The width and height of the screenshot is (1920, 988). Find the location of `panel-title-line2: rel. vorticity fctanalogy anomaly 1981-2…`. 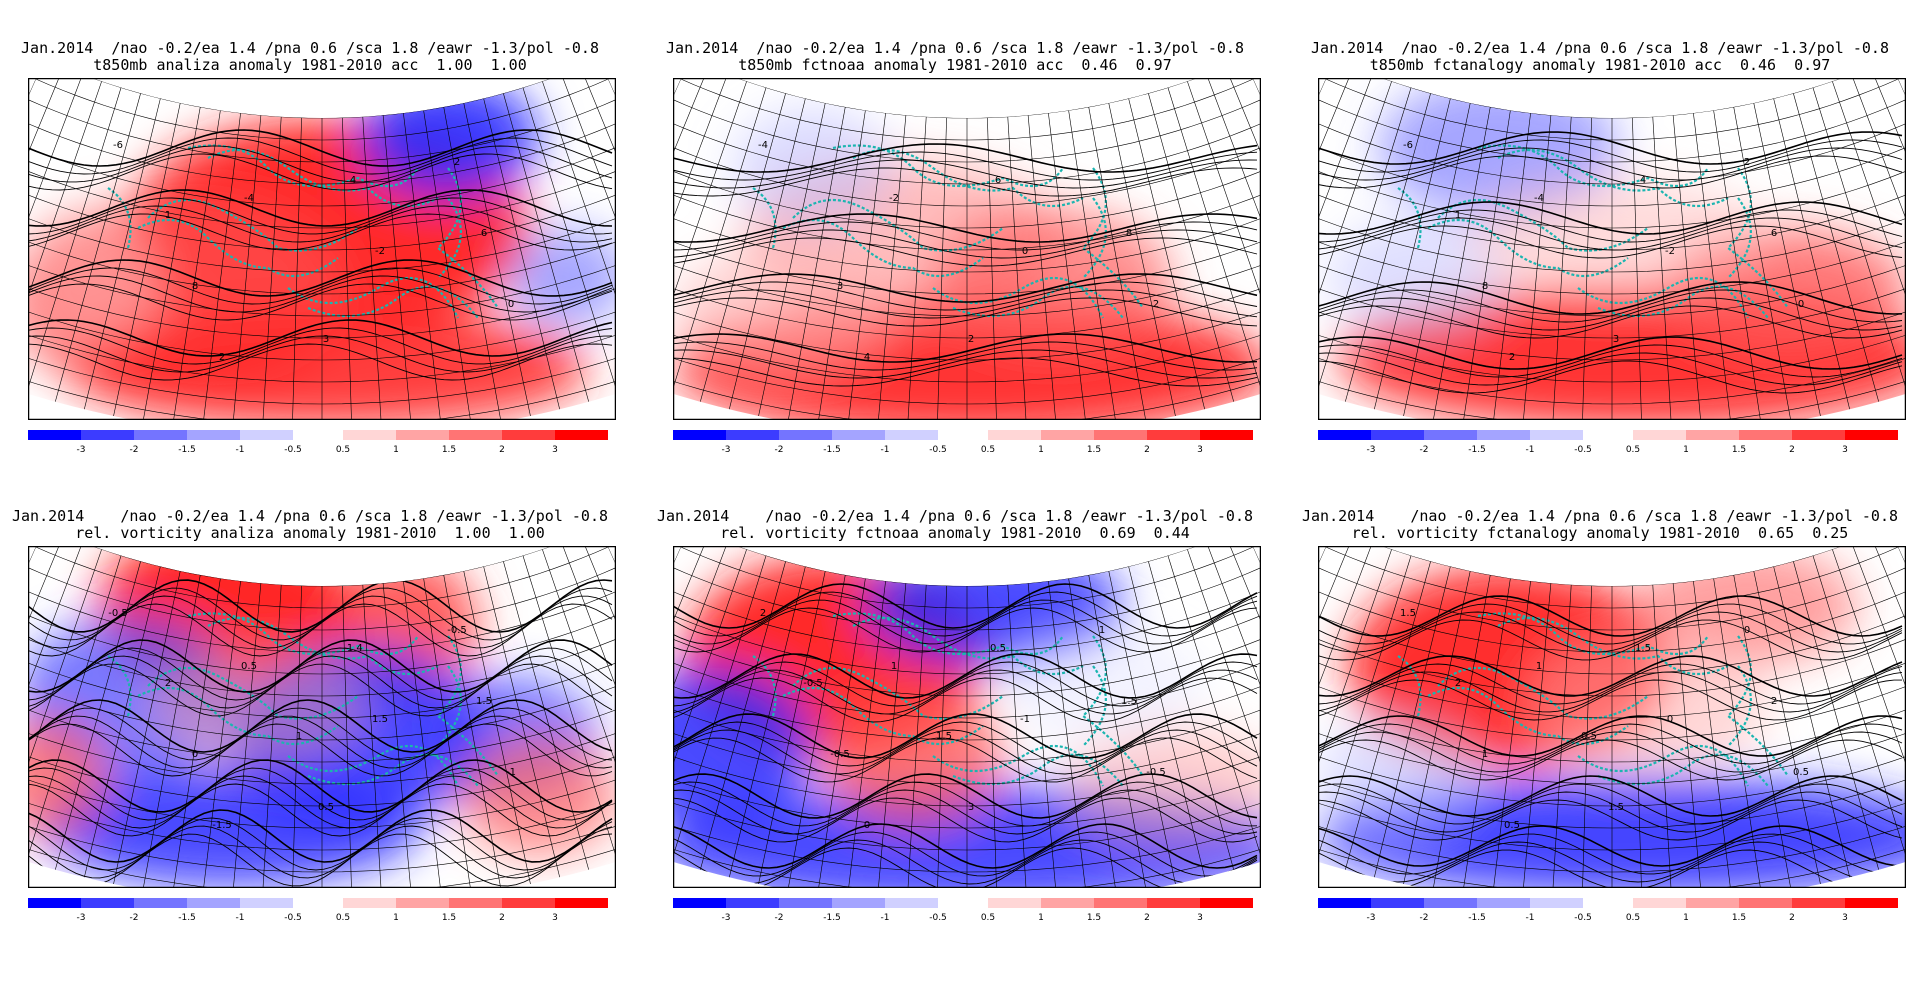

panel-title-line2: rel. vorticity fctanalogy anomaly 1981-2… is located at coordinates (1600, 533).